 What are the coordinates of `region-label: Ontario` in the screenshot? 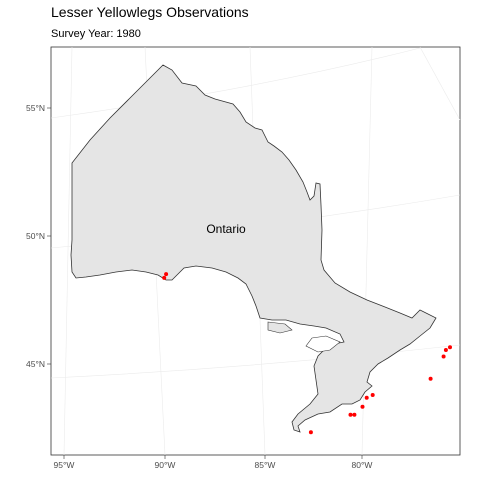 It's located at (226, 229).